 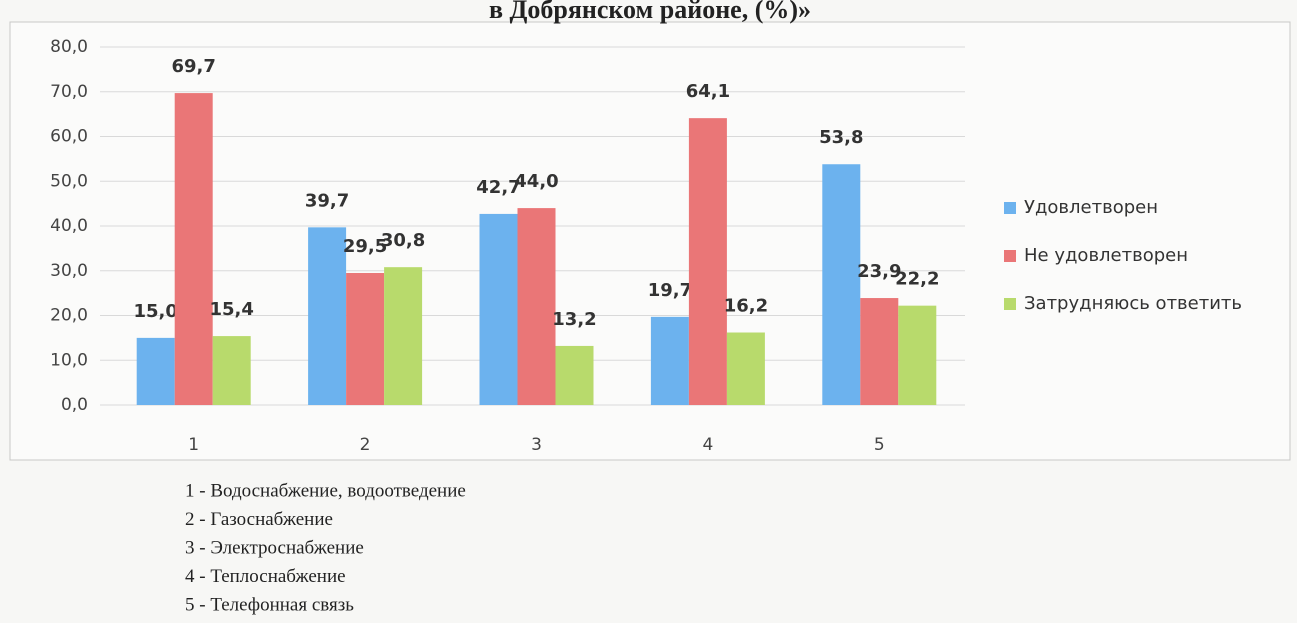 What do you see at coordinates (265, 576) in the screenshot?
I see `footnote: 4 - Теплоснабжение` at bounding box center [265, 576].